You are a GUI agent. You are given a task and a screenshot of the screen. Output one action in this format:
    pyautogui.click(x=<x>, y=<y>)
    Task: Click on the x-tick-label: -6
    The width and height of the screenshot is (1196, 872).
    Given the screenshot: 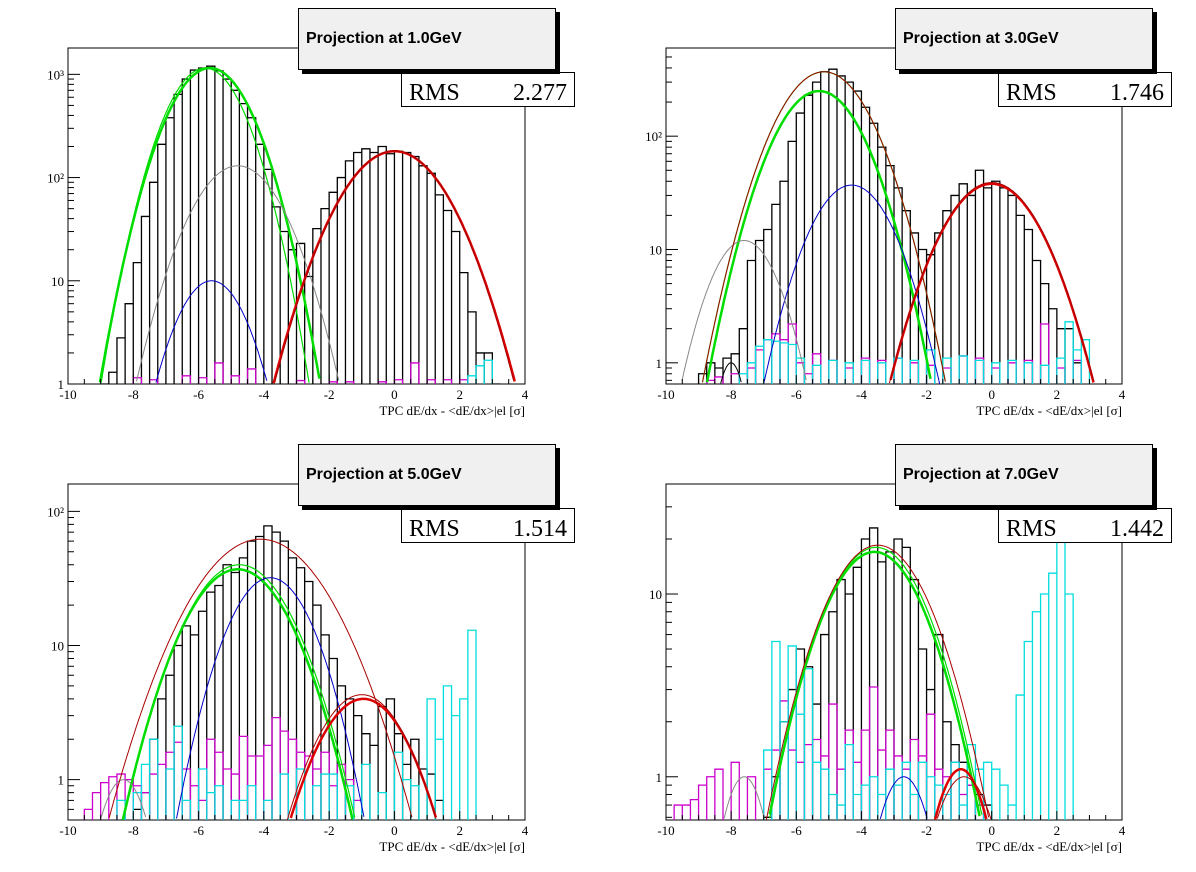 What is the action you would take?
    pyautogui.click(x=198, y=394)
    